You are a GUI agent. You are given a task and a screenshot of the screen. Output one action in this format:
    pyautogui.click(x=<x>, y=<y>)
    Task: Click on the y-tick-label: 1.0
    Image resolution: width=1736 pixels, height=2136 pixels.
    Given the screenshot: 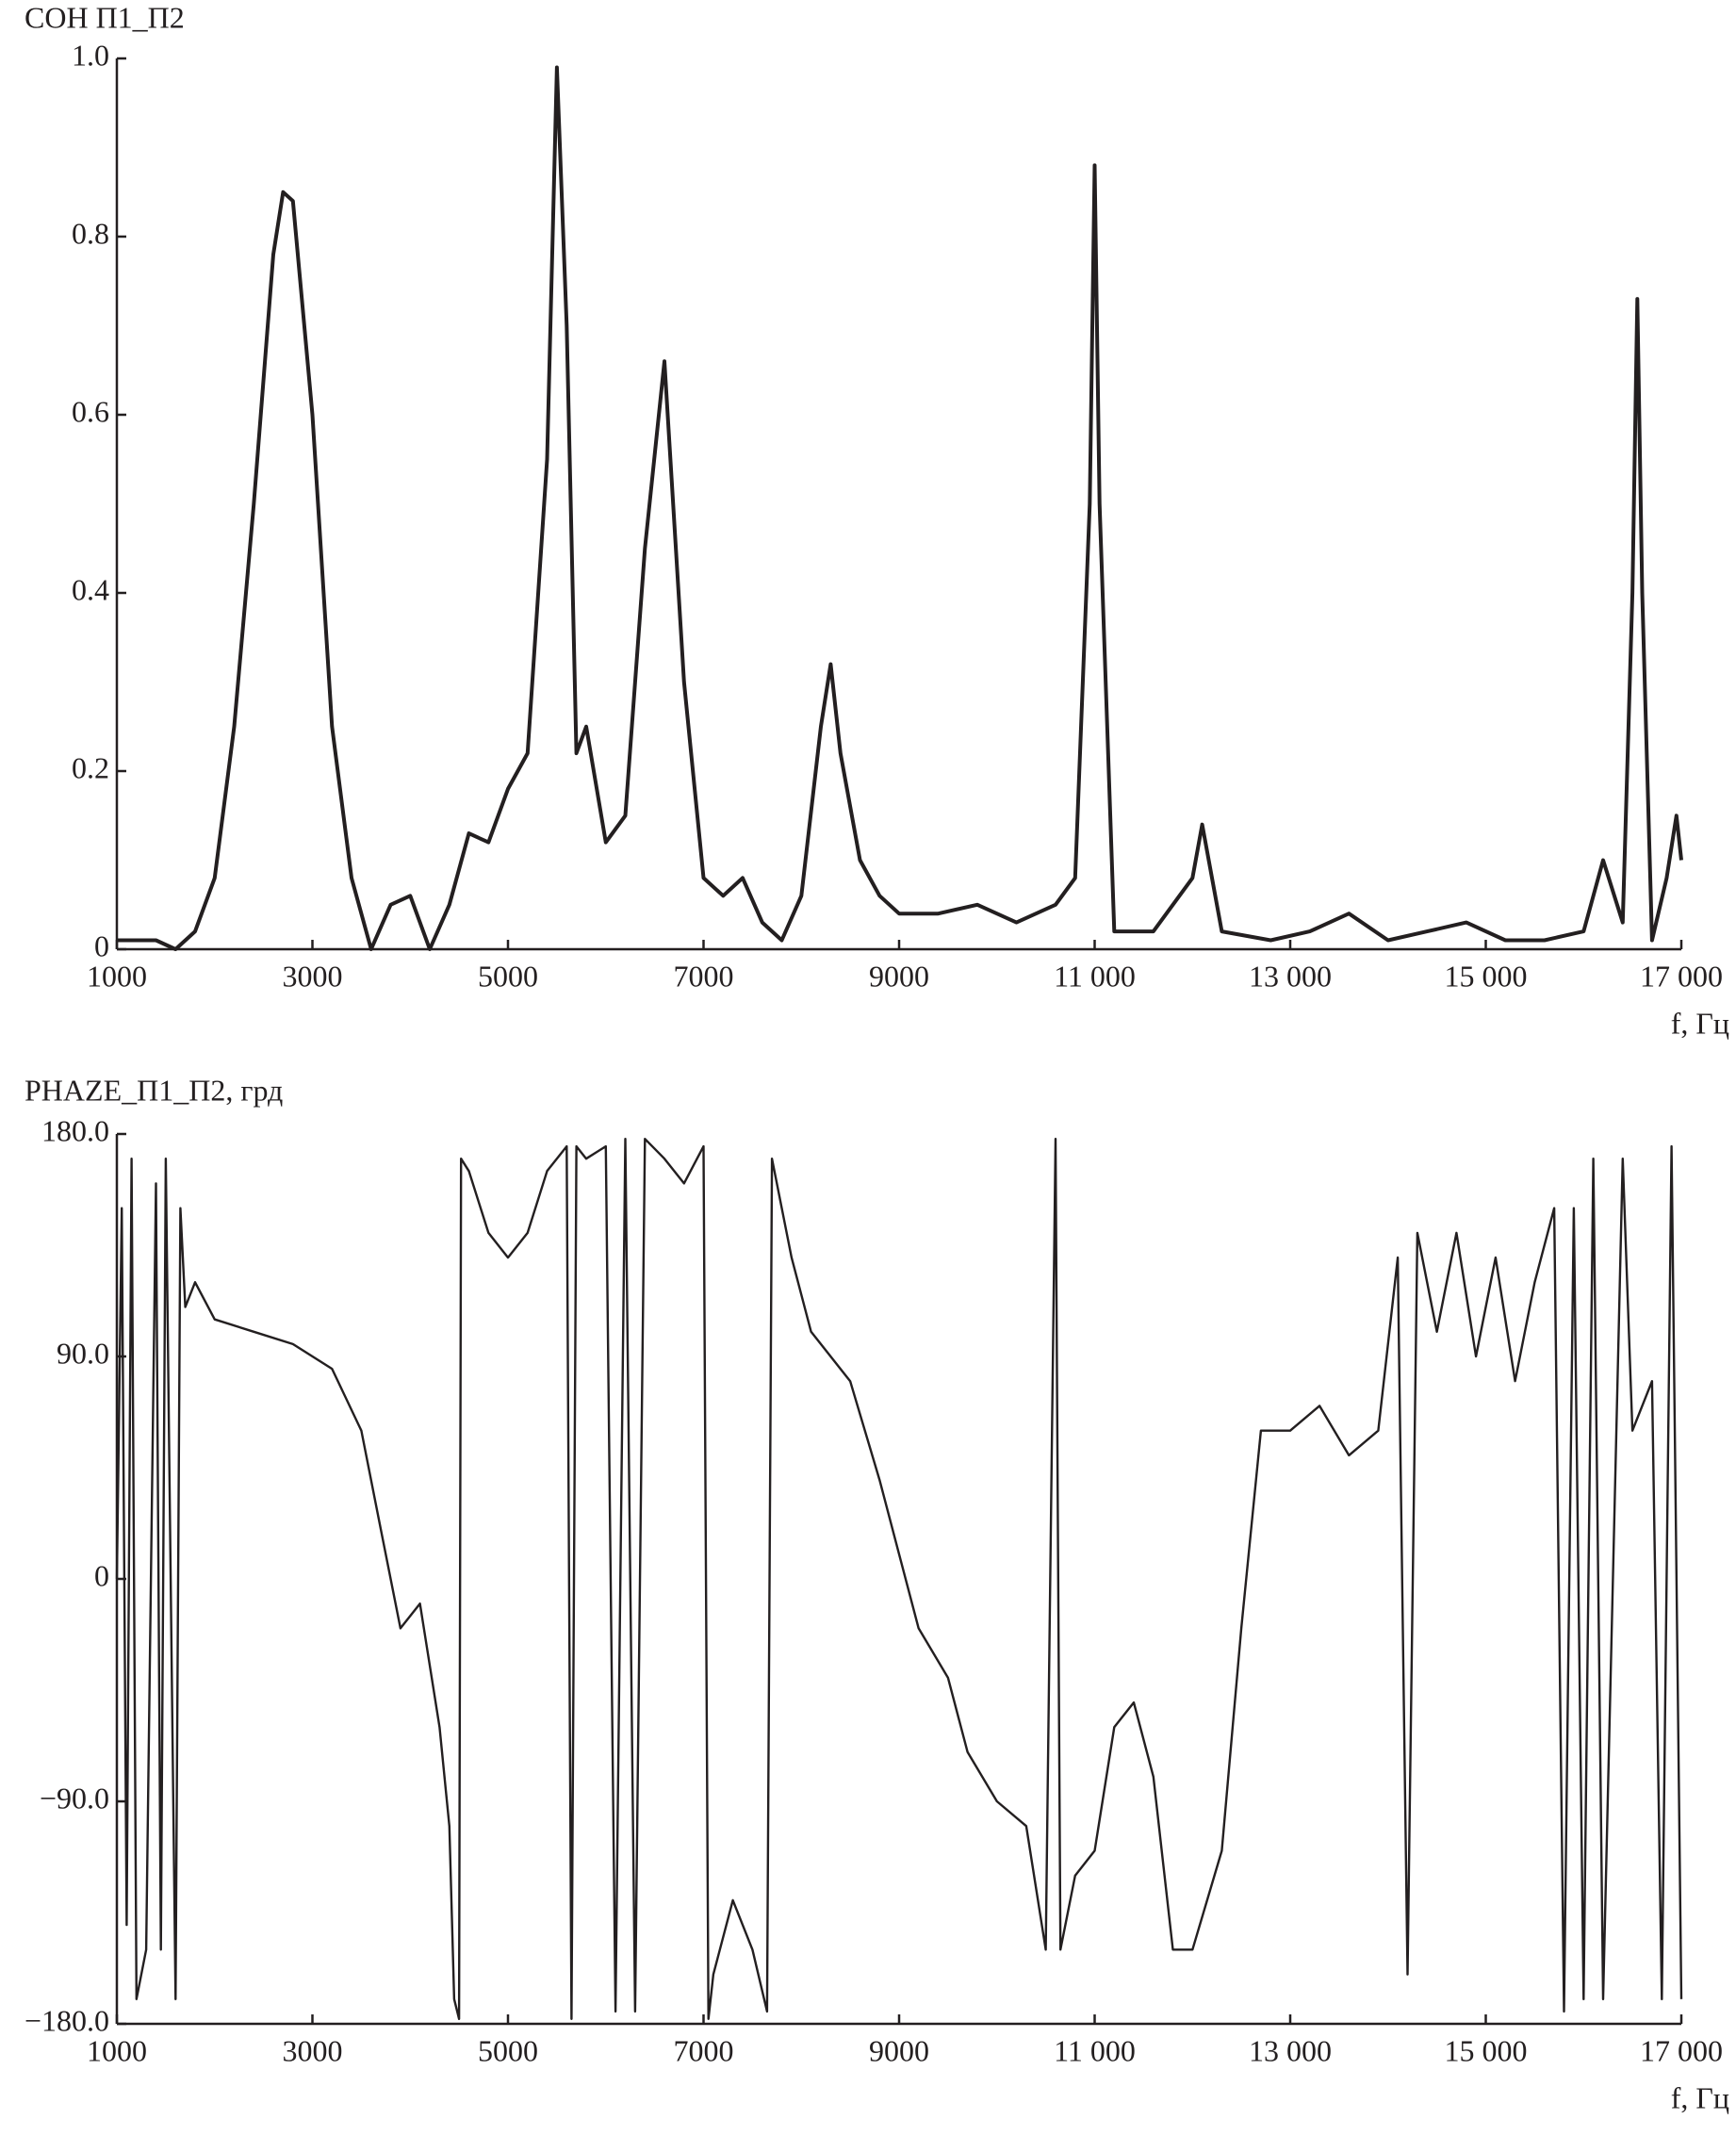 What is the action you would take?
    pyautogui.click(x=90, y=55)
    